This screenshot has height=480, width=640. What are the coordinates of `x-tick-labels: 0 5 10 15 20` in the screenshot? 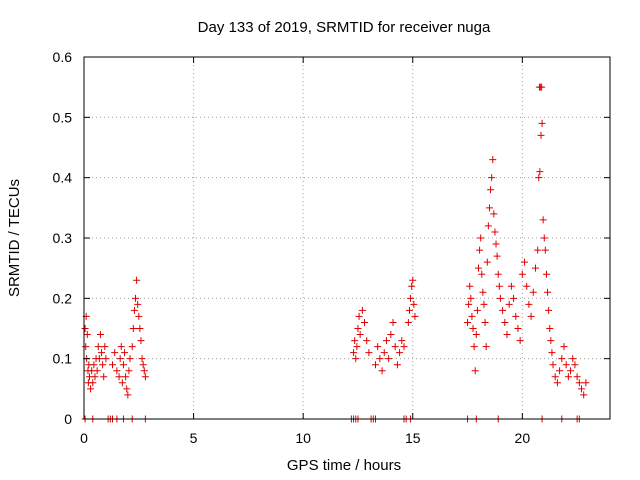 It's located at (305, 438).